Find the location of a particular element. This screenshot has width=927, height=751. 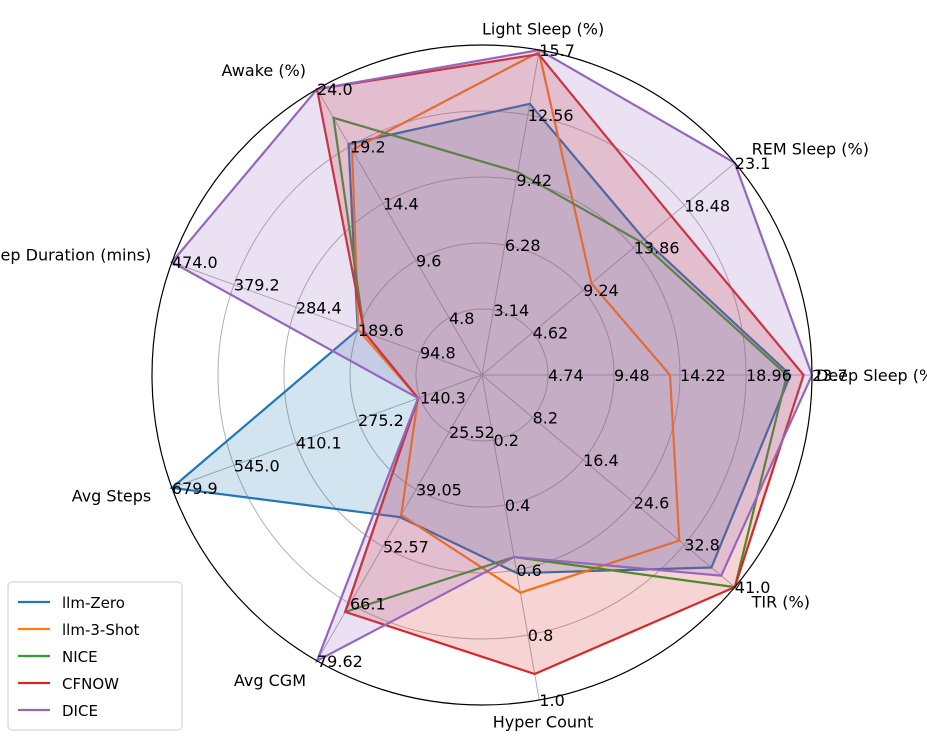

tick-label: 14.22 is located at coordinates (703, 375).